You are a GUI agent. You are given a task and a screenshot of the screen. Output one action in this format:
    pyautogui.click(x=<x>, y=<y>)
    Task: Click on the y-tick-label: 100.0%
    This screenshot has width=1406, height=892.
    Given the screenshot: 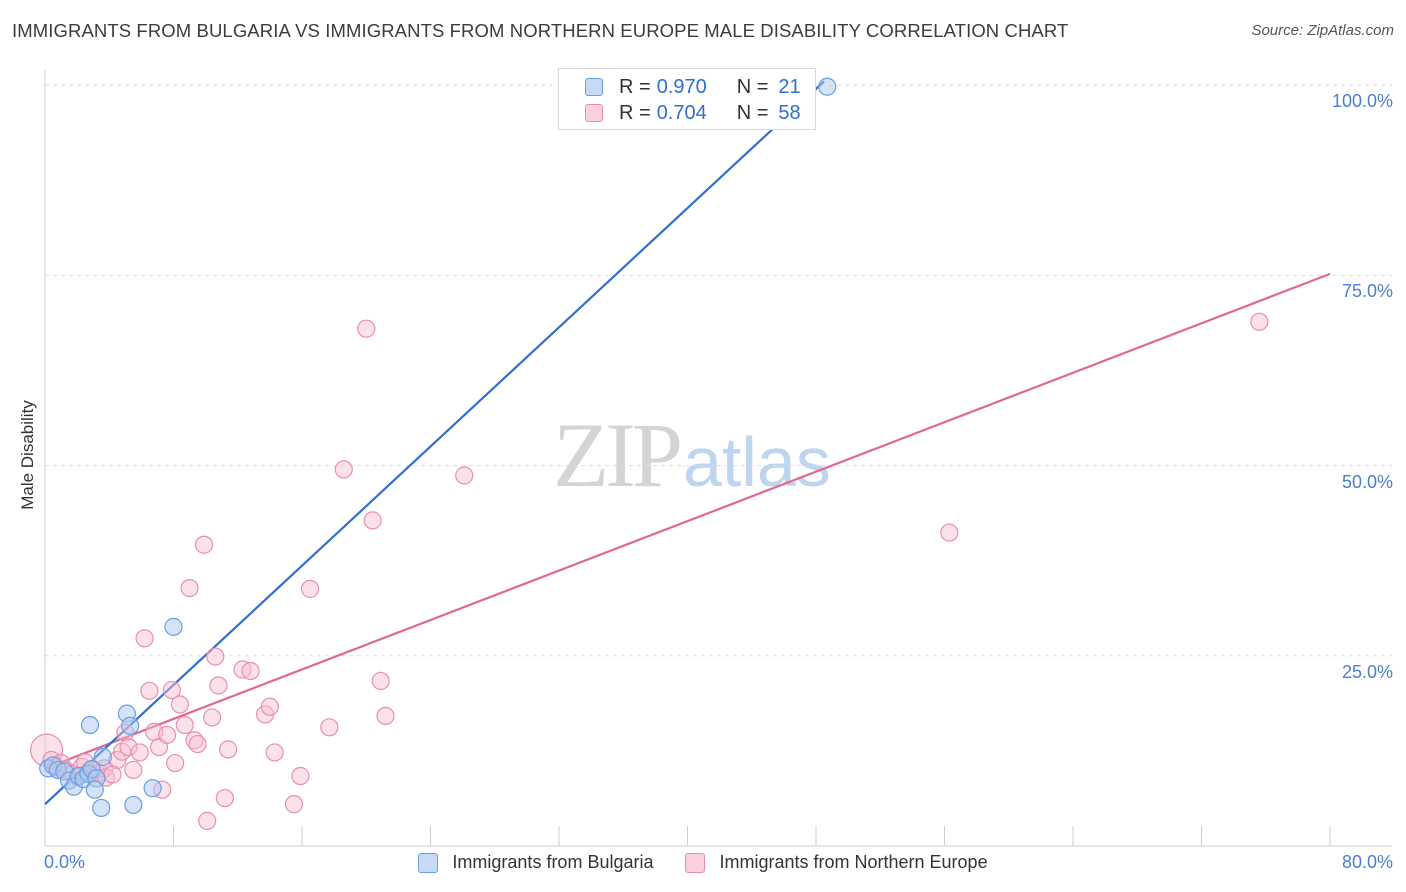 What is the action you would take?
    pyautogui.click(x=1362, y=101)
    